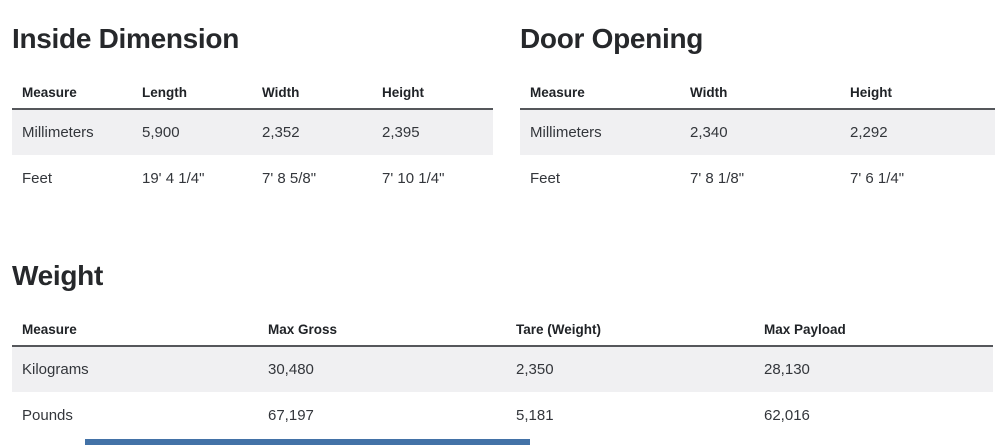  What do you see at coordinates (281, 132) in the screenshot?
I see `cell-width: 2,352` at bounding box center [281, 132].